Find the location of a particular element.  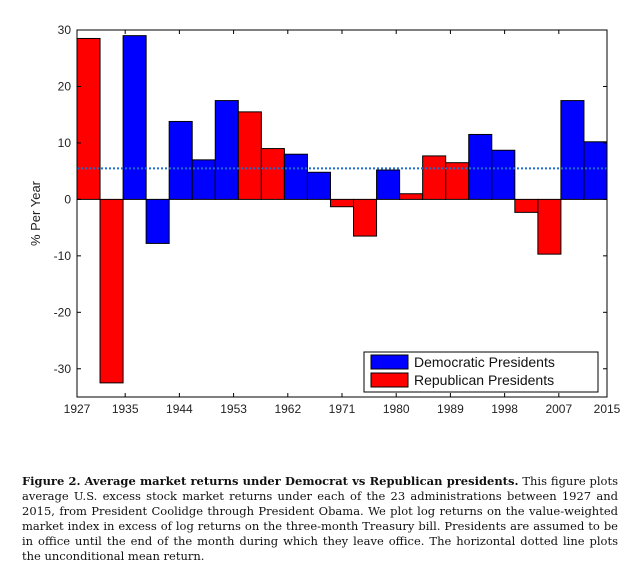

x-tick-label: 1935 is located at coordinates (125, 409).